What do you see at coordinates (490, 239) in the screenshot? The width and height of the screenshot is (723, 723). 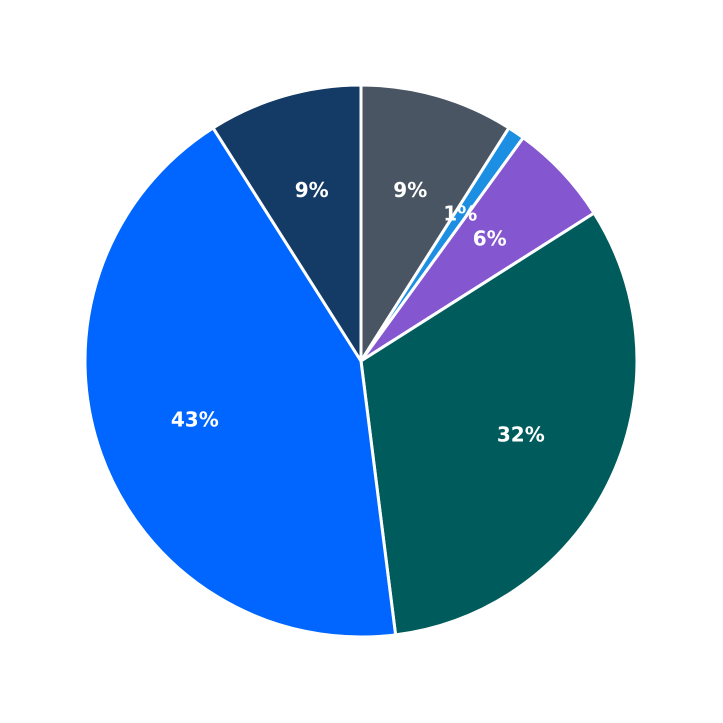 I see `slice-label: 6%` at bounding box center [490, 239].